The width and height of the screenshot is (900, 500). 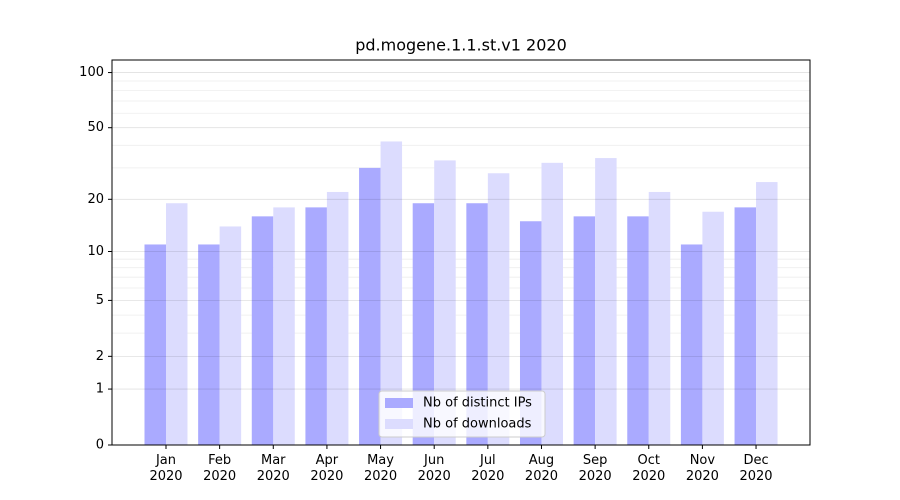 I want to click on x-tick-label: Jan 2020, so click(x=166, y=468).